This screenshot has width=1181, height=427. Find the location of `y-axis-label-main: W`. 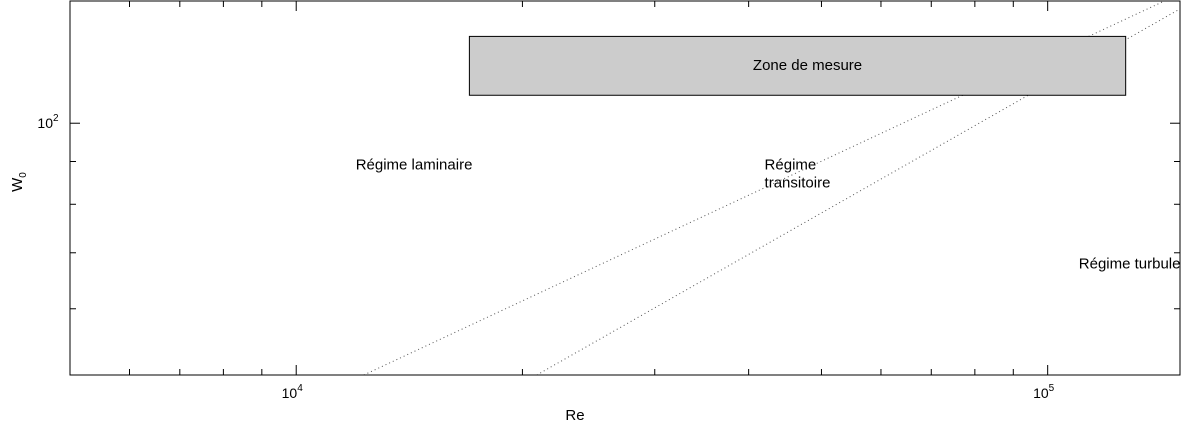

y-axis-label-main: W is located at coordinates (17, 184).